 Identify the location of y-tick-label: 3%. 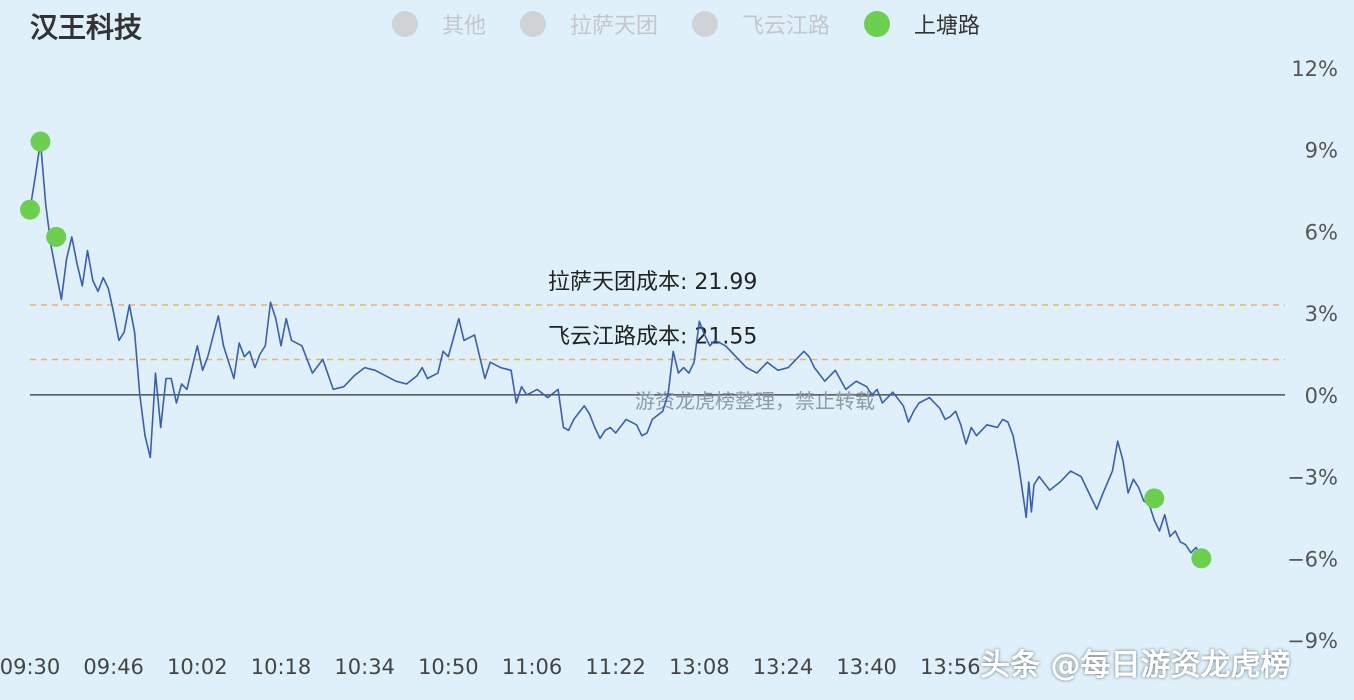
(1321, 314).